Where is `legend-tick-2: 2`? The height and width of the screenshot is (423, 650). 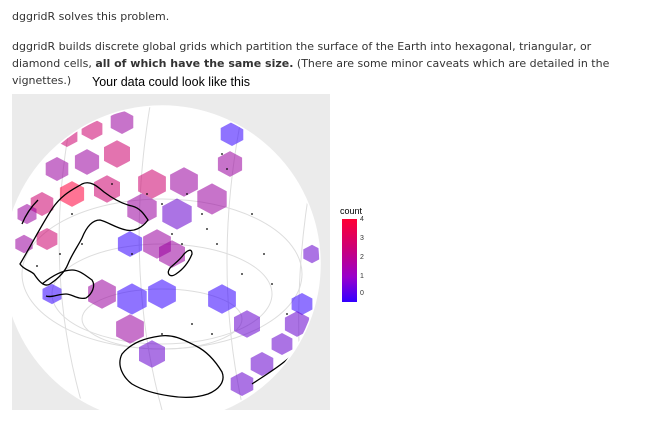
legend-tick-2: 2 is located at coordinates (362, 257).